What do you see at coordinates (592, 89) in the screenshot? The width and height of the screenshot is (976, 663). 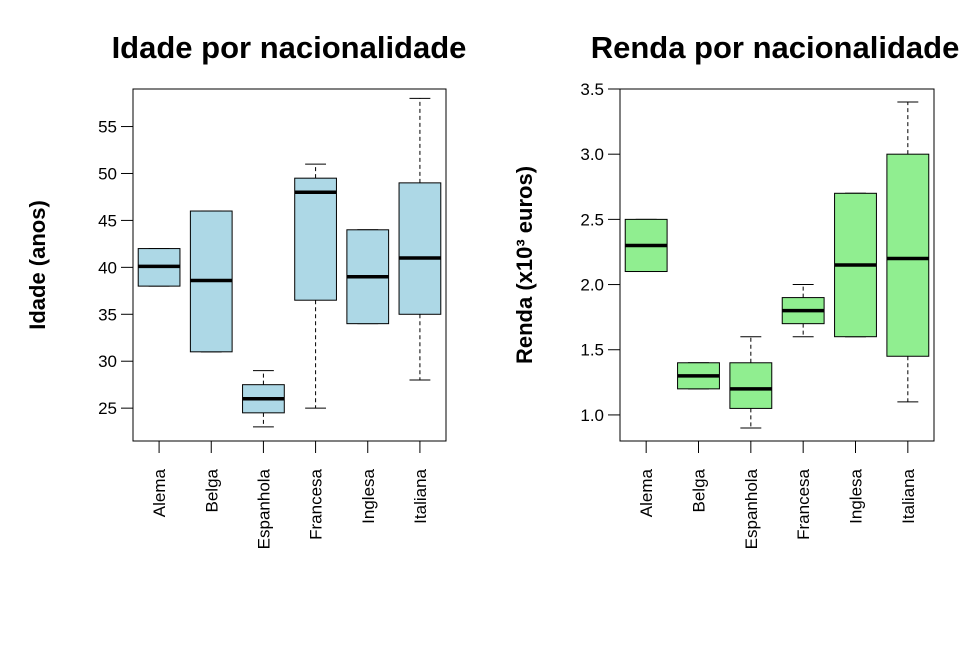 I see `y-tick-label: 3.5` at bounding box center [592, 89].